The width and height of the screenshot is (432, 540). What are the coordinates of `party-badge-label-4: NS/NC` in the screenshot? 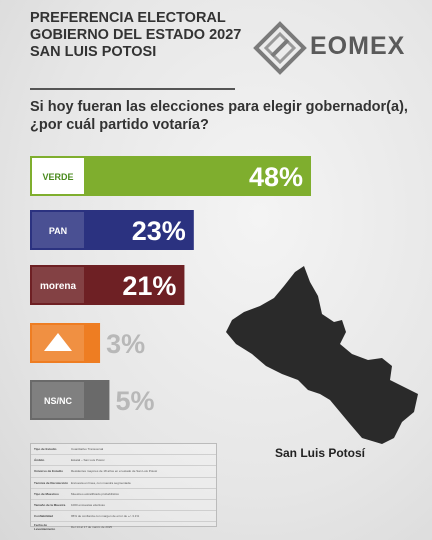 It's located at (58, 401).